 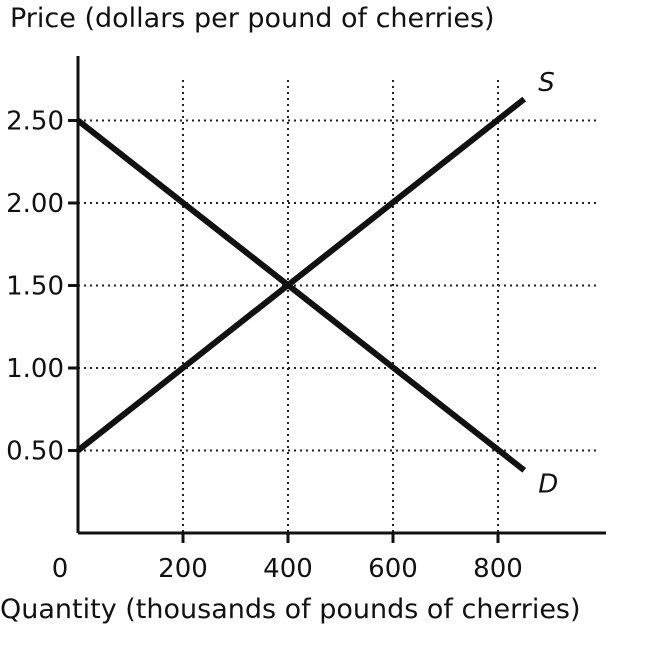 I want to click on supply-curve-label: S, so click(x=546, y=83).